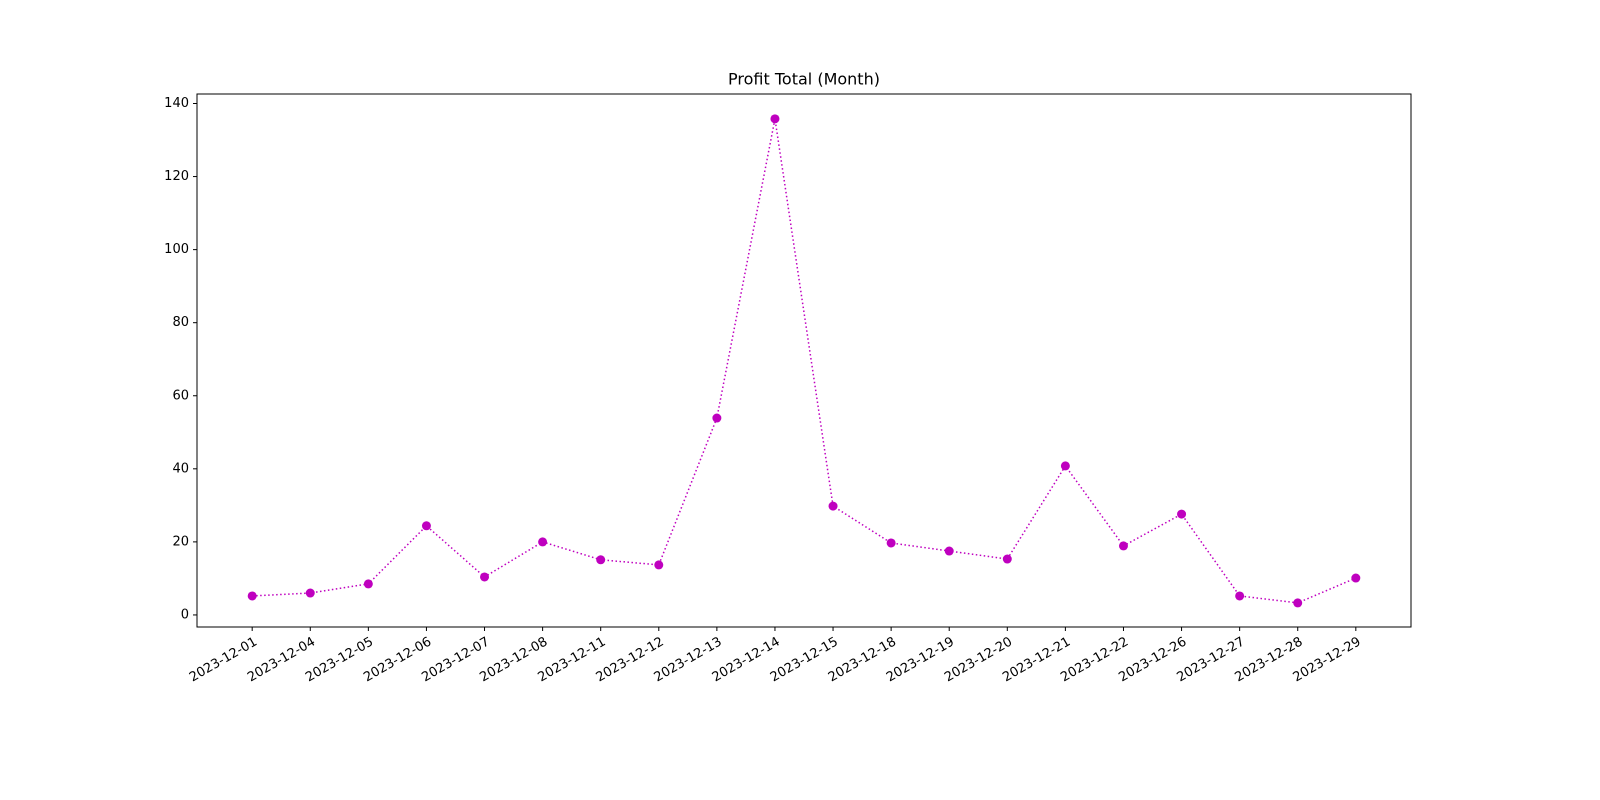 Image resolution: width=1600 pixels, height=800 pixels. I want to click on y-tick-label: 60, so click(180, 395).